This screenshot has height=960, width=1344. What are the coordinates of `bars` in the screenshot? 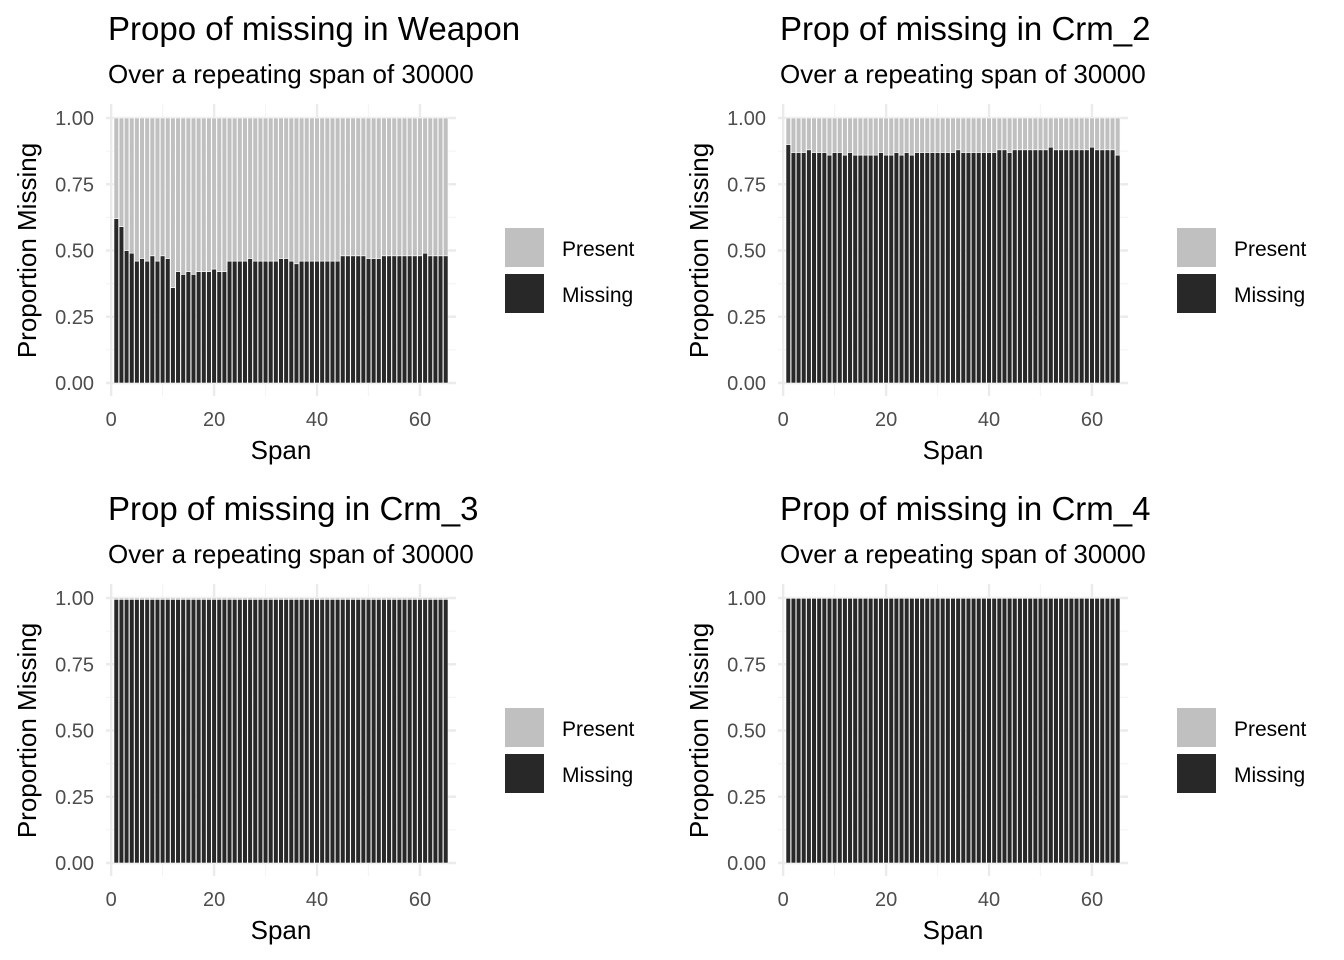 It's located at (953, 730).